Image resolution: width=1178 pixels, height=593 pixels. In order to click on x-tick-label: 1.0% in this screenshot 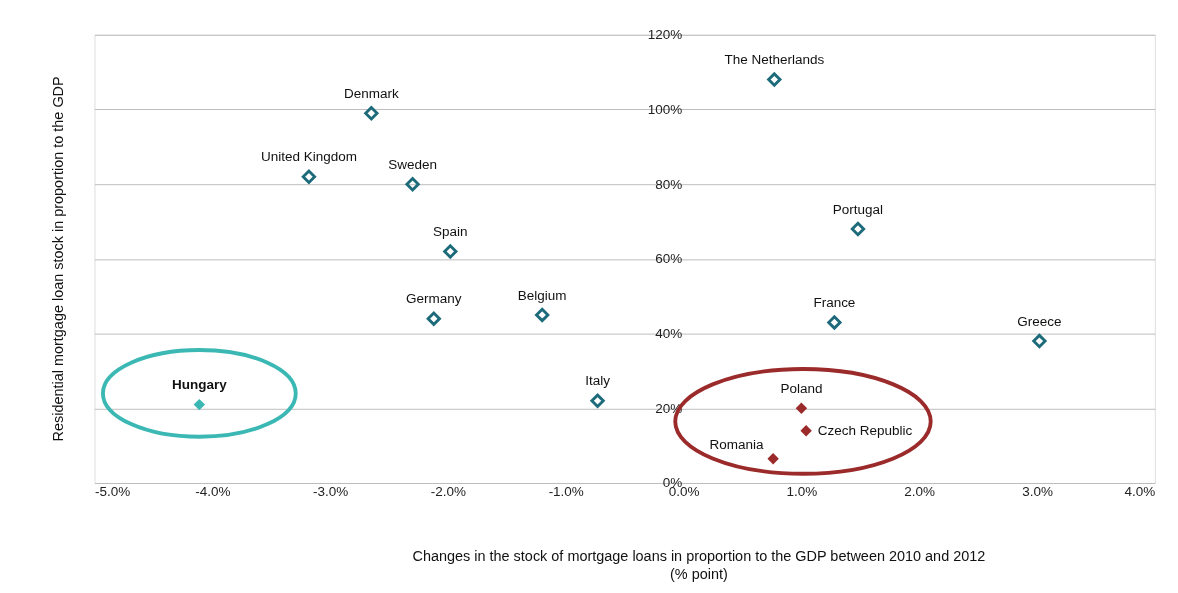, I will do `click(802, 492)`.